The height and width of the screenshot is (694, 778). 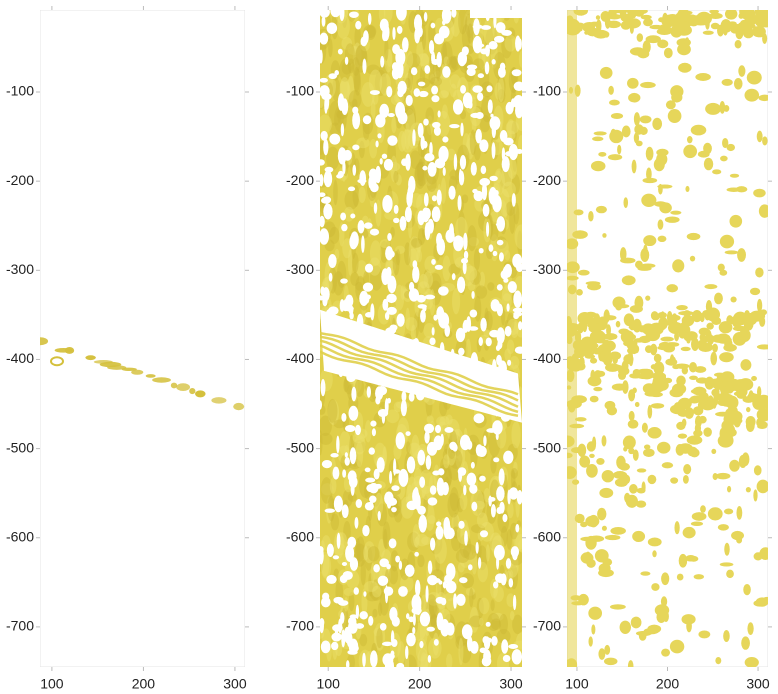 I want to click on y-tick-label: -400, so click(x=300, y=358).